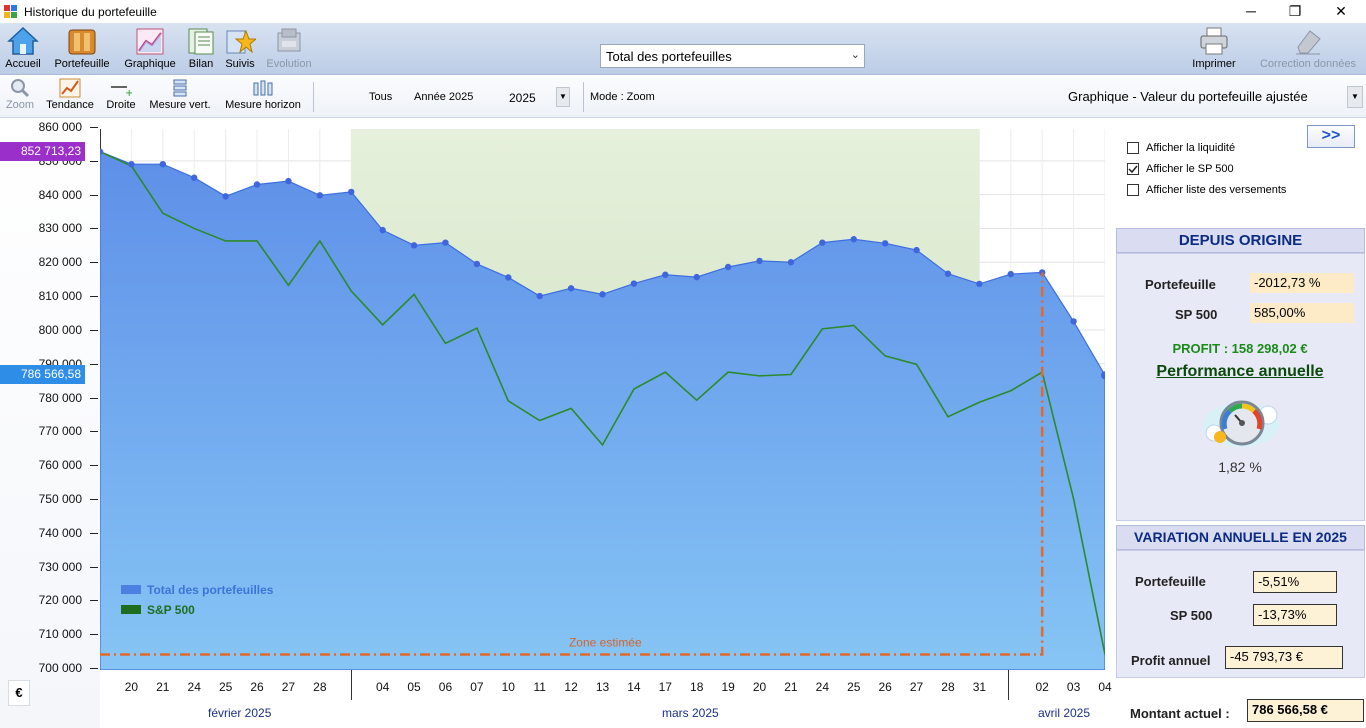 The height and width of the screenshot is (728, 1366). What do you see at coordinates (1295, 11) in the screenshot?
I see `maximize-button: ❐` at bounding box center [1295, 11].